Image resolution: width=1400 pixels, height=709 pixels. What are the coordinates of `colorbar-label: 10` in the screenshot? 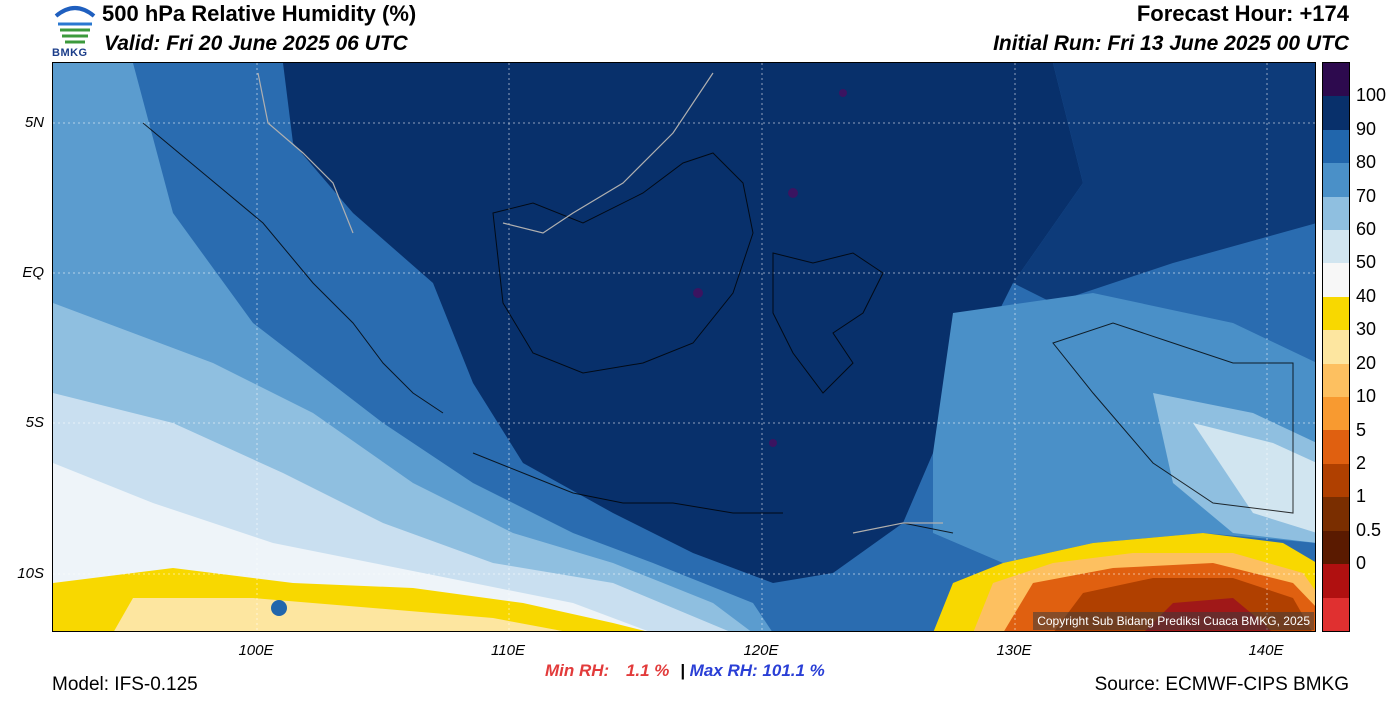 It's located at (1366, 396).